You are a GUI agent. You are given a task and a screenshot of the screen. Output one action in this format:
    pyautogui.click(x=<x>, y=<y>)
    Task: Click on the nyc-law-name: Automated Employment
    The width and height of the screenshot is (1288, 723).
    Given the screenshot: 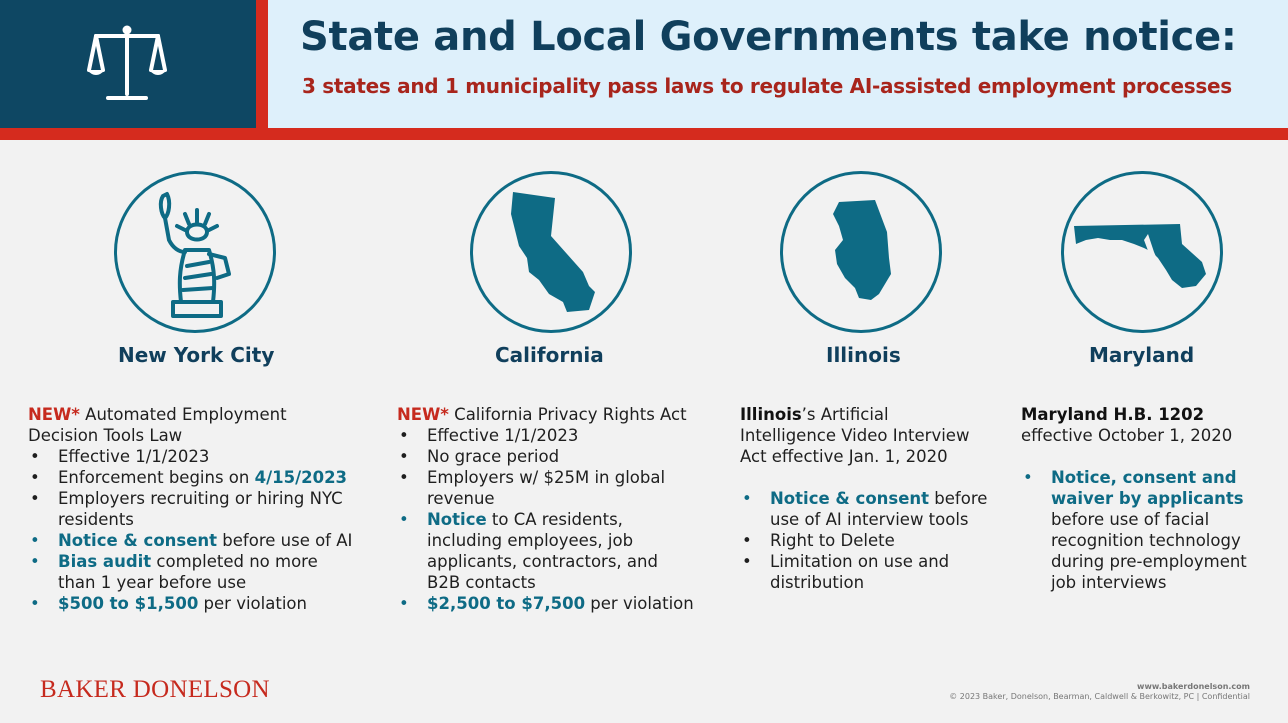 What is the action you would take?
    pyautogui.click(x=183, y=414)
    